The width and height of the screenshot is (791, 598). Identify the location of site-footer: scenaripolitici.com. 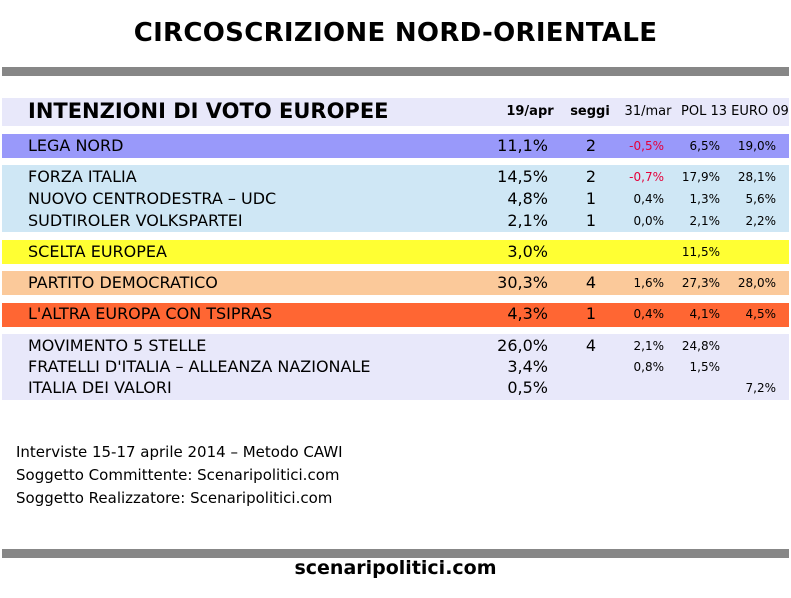
(395, 568).